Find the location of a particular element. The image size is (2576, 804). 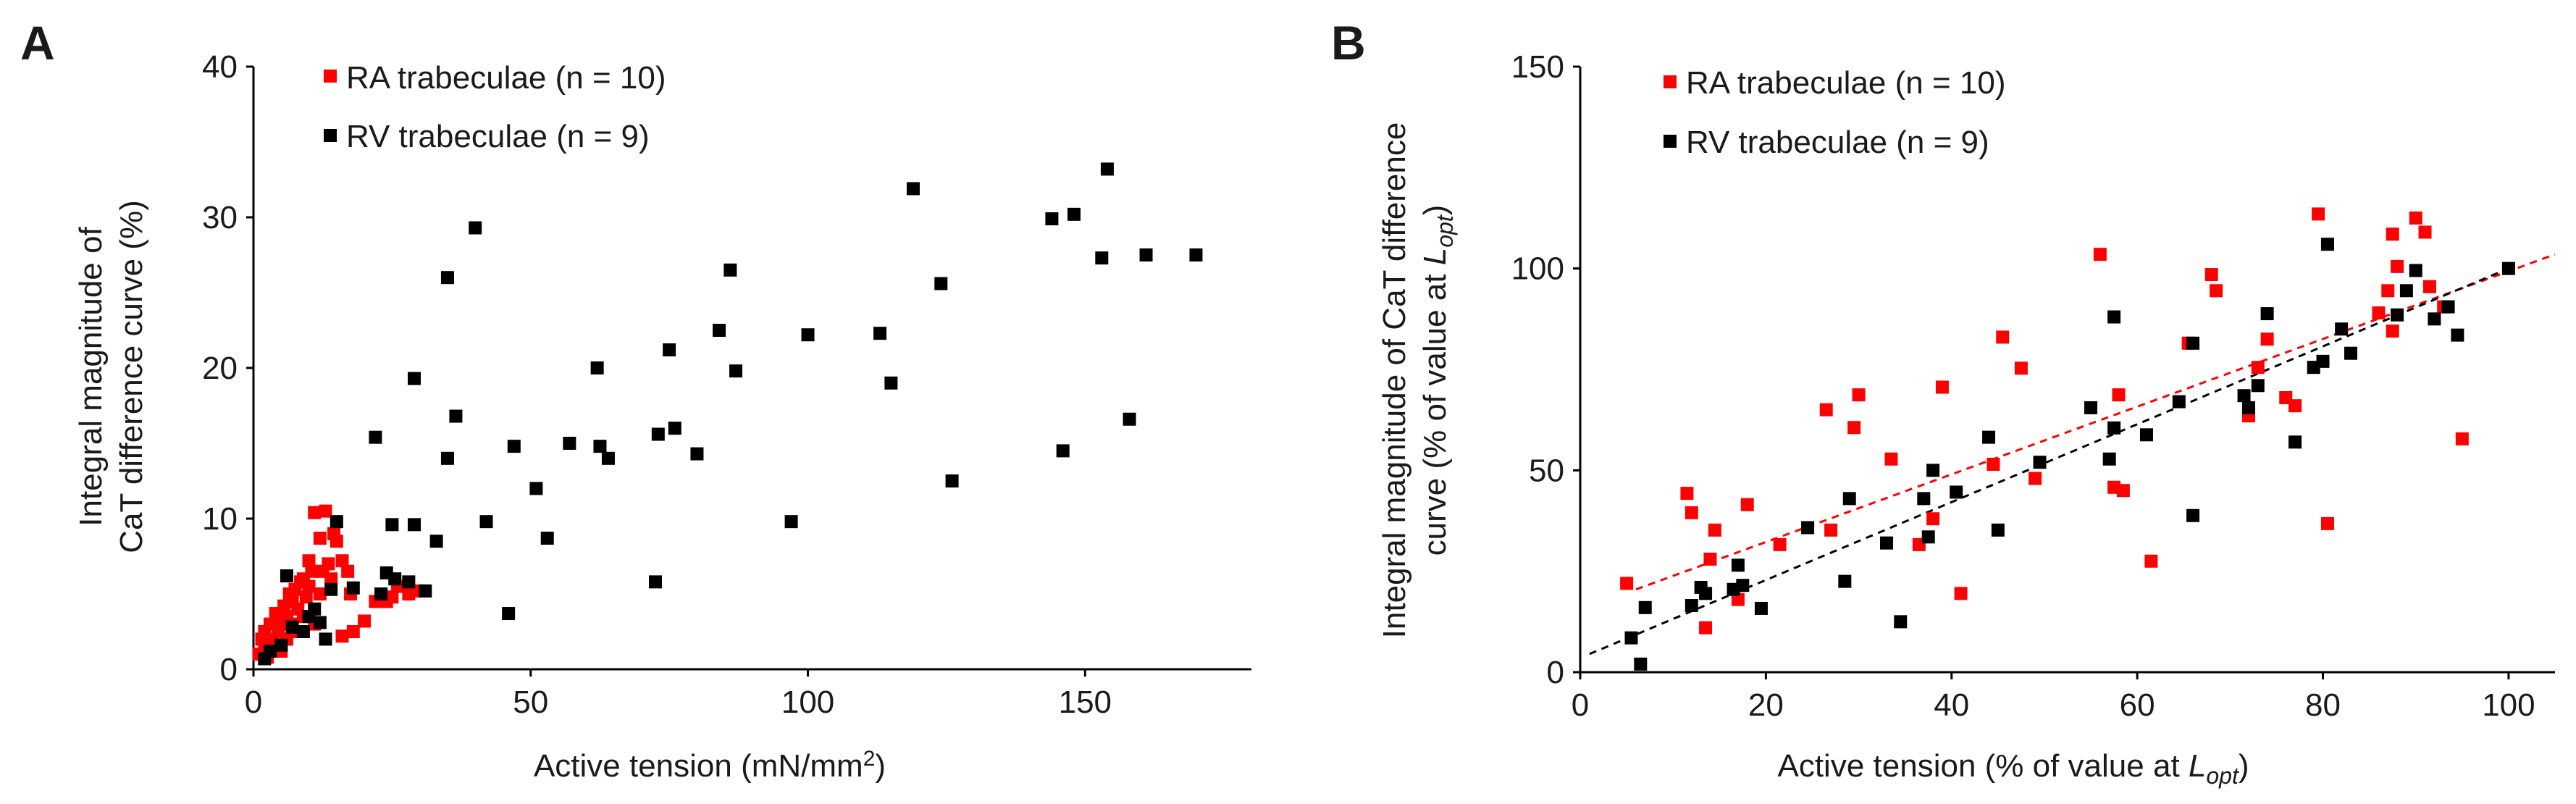

legend-label-rv: RV trabeculae (n = 9) is located at coordinates (498, 136).